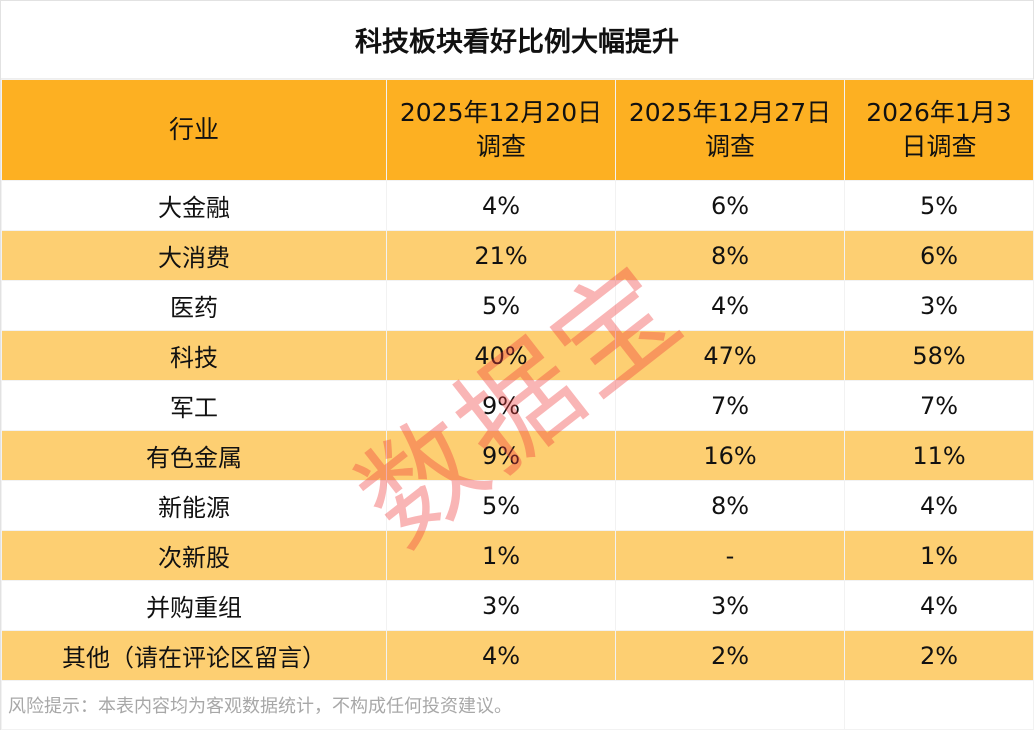 This screenshot has height=730, width=1034. I want to click on table-row: 新能源 5% 8% 4%, so click(517, 505).